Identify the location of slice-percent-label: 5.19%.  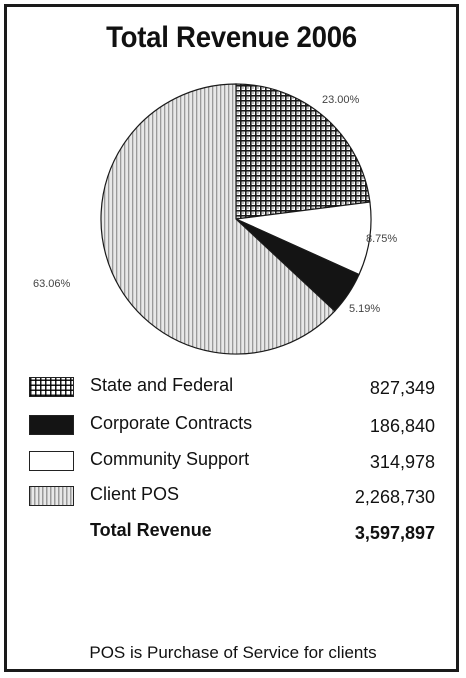
(364, 309).